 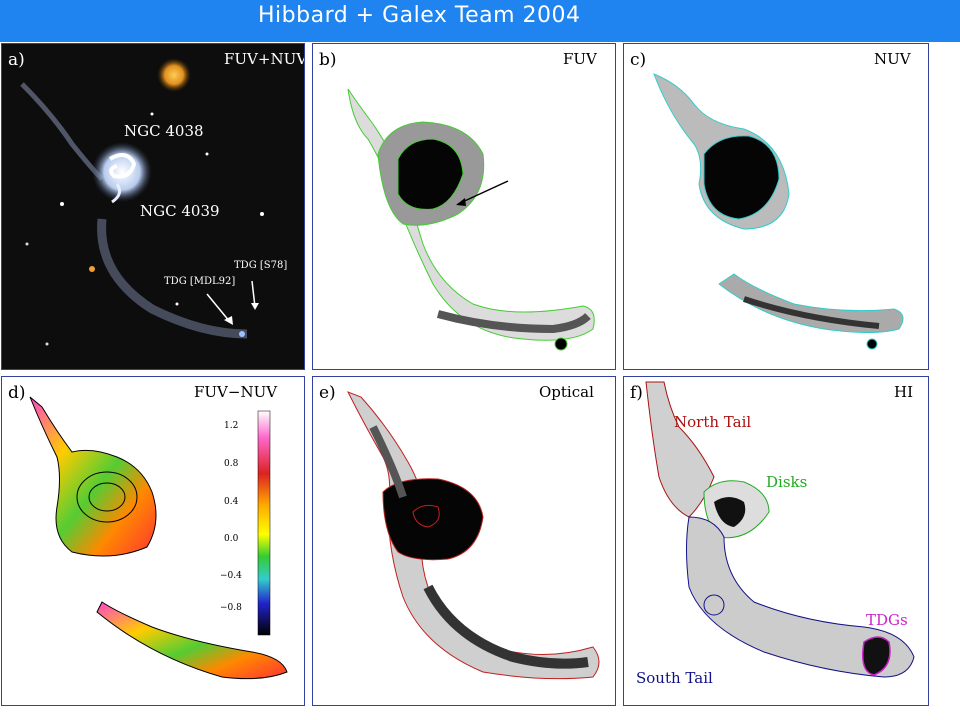 What do you see at coordinates (471, 219) in the screenshot?
I see `panel-b-map` at bounding box center [471, 219].